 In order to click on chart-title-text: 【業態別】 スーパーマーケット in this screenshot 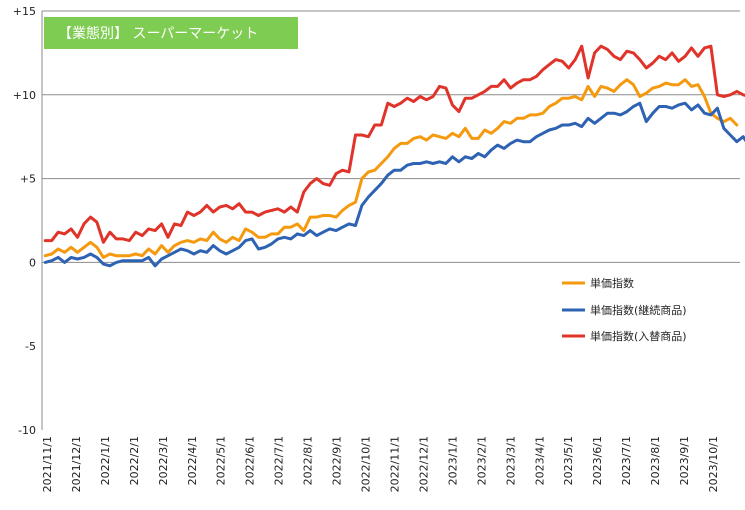, I will do `click(158, 34)`.